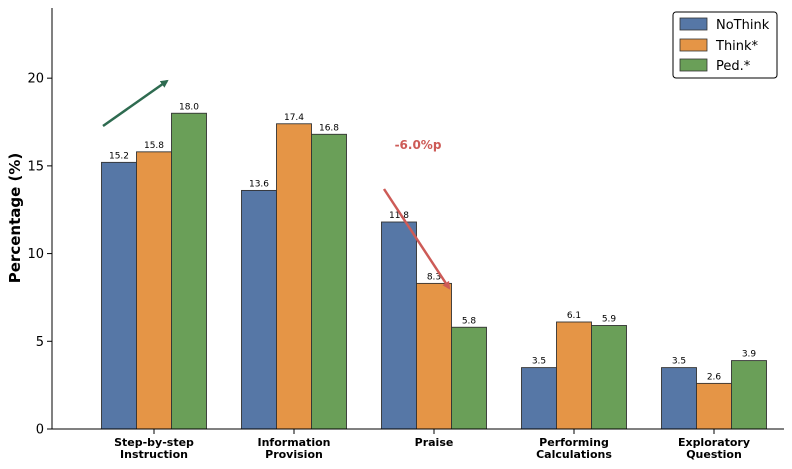 The image size is (792, 469). Describe the element at coordinates (154, 442) in the screenshot. I see `x-tick-label-0-line-0: Step-by-step` at that location.